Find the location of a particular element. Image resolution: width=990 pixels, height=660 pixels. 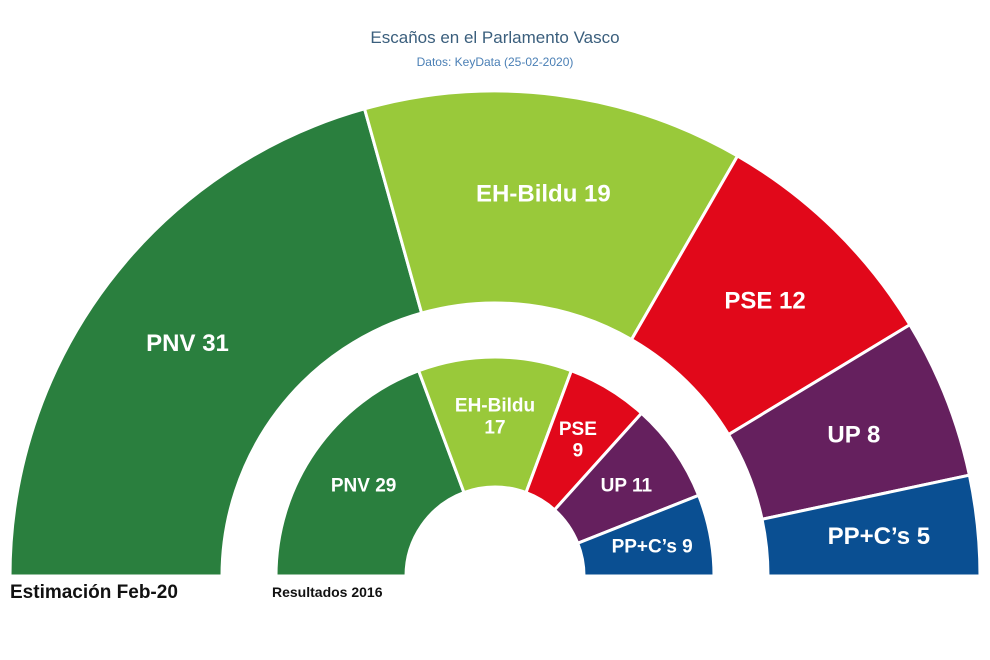

estimate-segment-eh-bildu is located at coordinates (551, 215).